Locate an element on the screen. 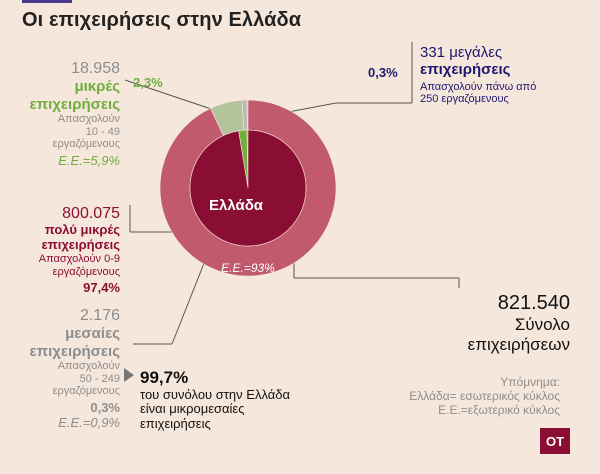  total-group: 821.540 Σύνολο επιχειρήσεων is located at coordinates (519, 323).